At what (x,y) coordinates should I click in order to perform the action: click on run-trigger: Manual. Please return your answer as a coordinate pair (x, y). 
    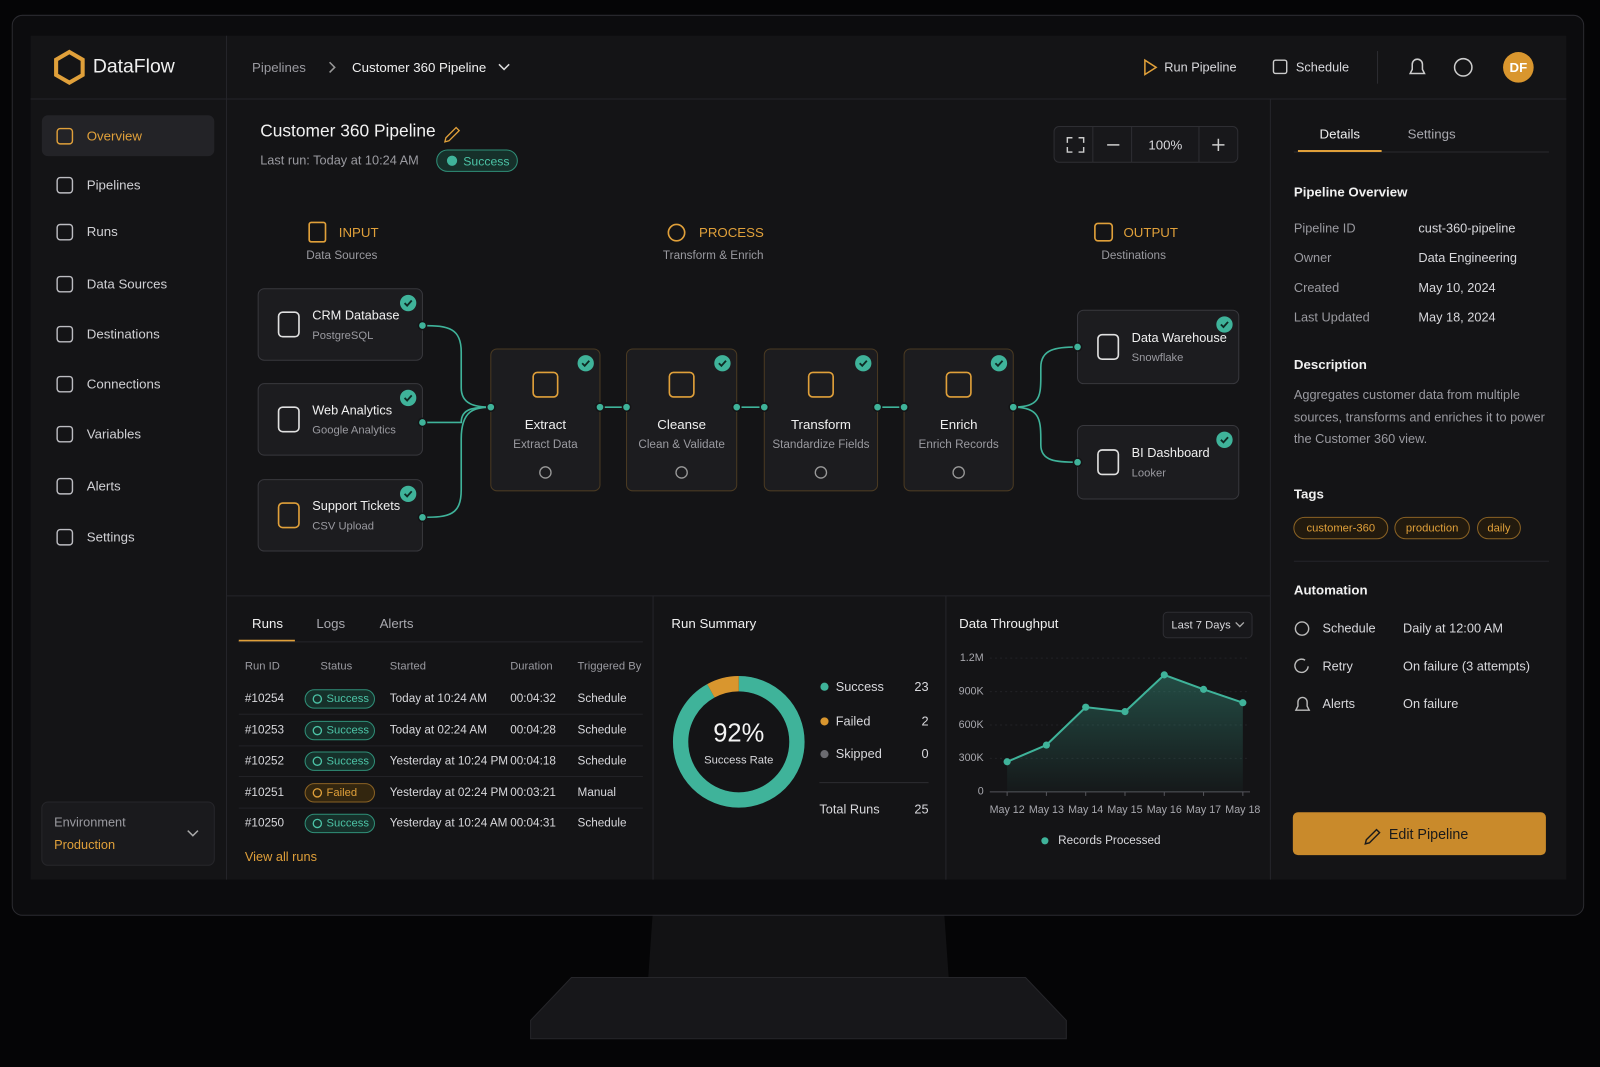
    Looking at the image, I should click on (597, 792).